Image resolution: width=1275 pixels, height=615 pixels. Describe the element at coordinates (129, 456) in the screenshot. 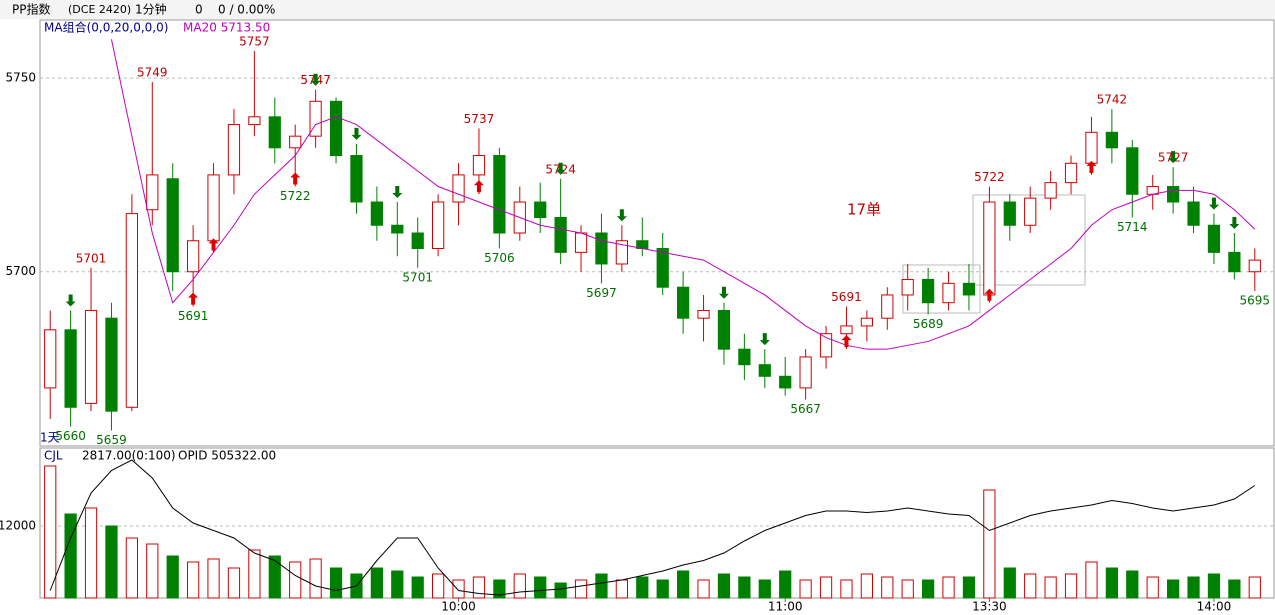

I see `volume-label: 2817.00(0:100)` at that location.